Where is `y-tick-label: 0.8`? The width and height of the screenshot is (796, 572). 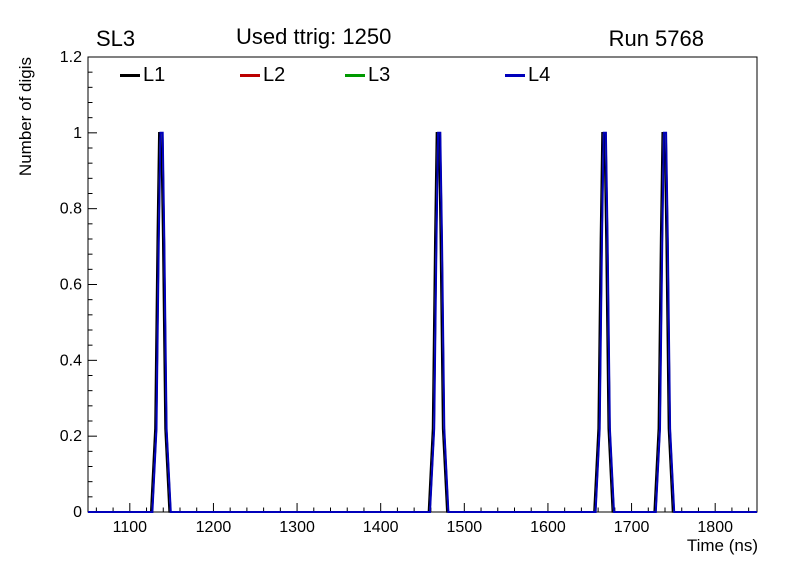 y-tick-label: 0.8 is located at coordinates (71, 209).